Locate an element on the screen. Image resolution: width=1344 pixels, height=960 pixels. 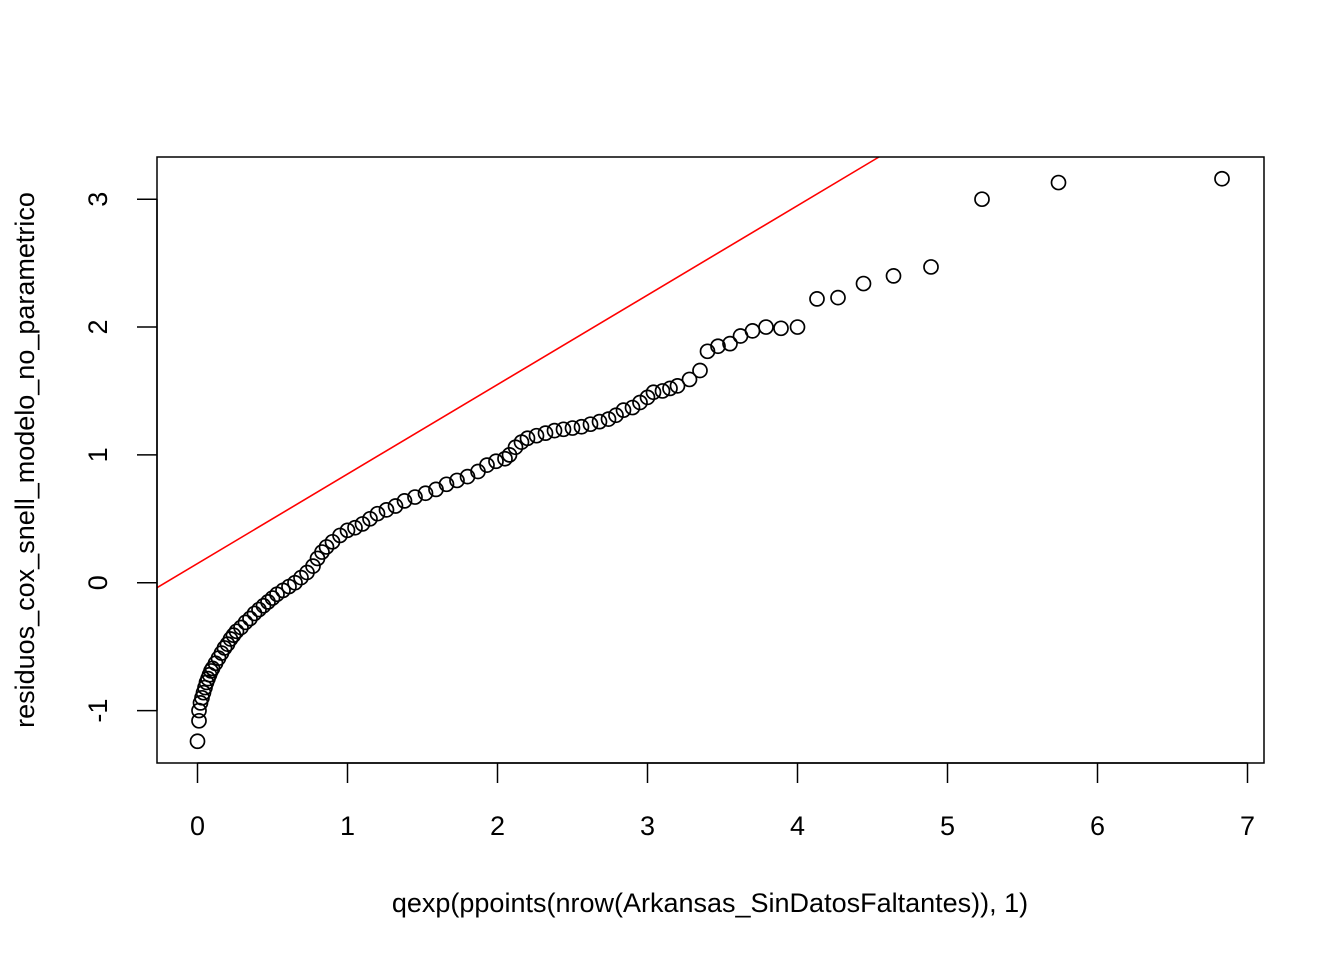
y-tick-label: 3 is located at coordinates (98, 199).